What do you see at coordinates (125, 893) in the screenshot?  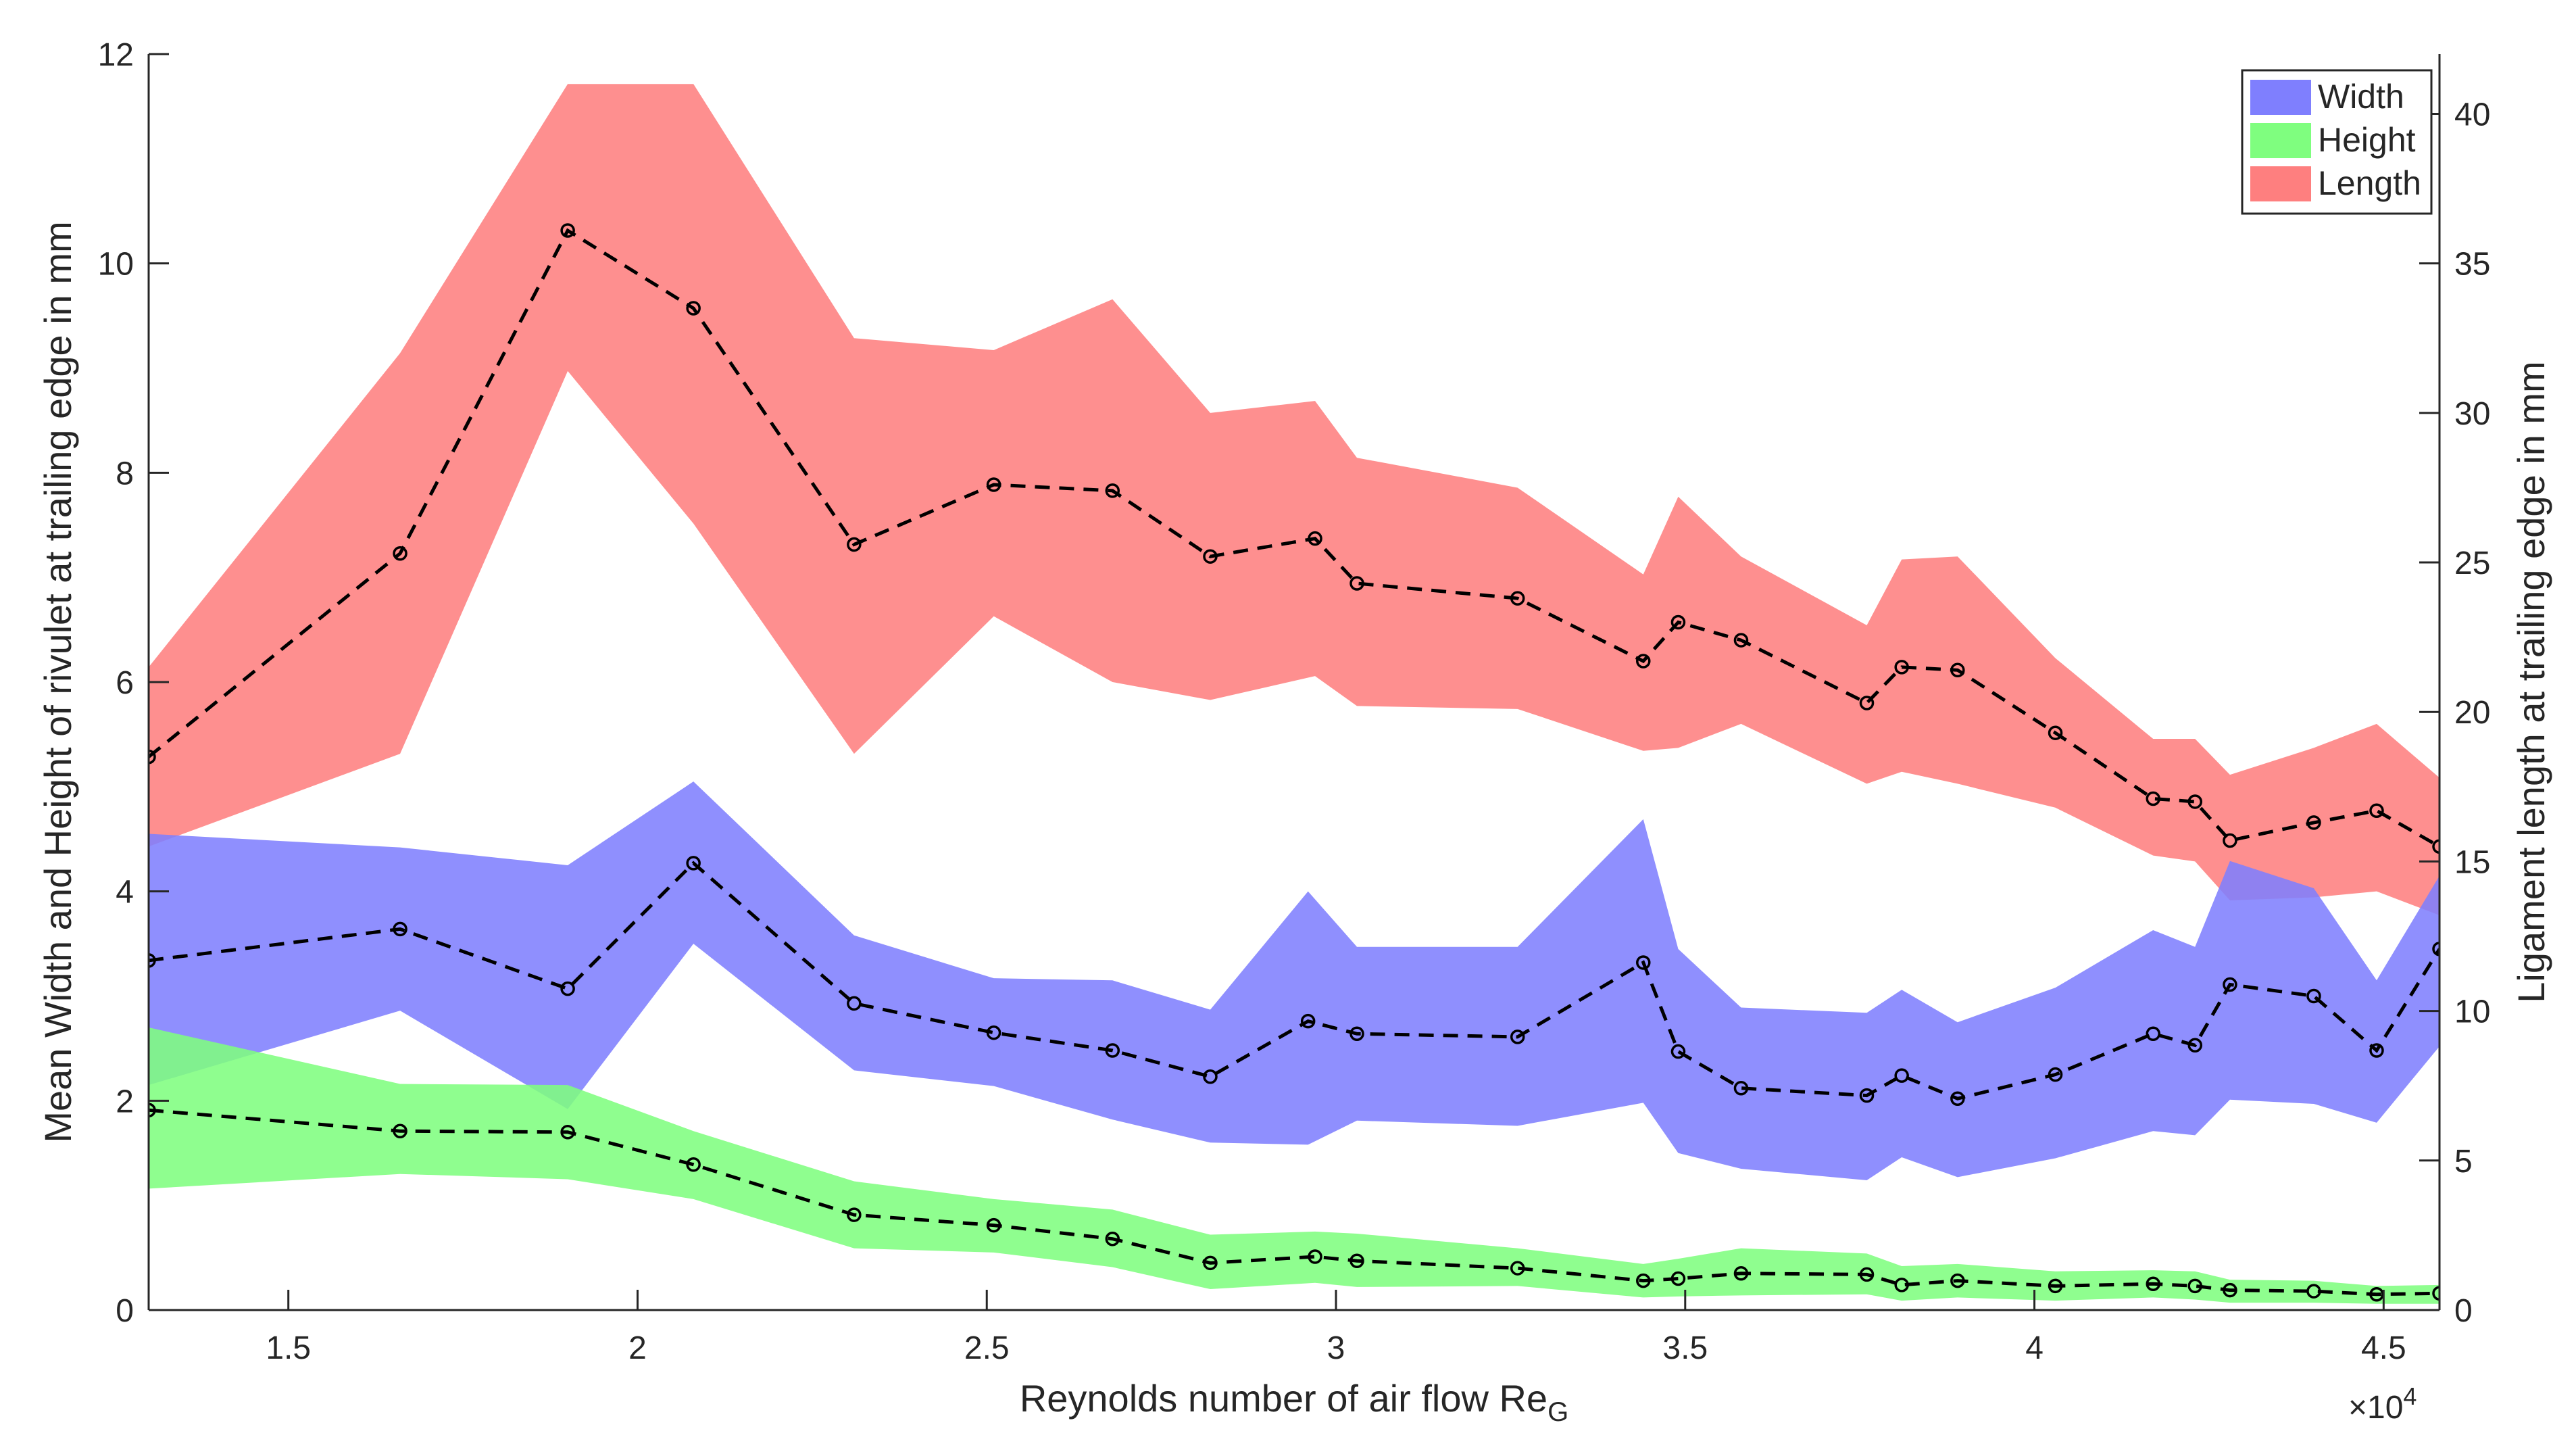 I see `y-left-tick-label: 4` at bounding box center [125, 893].